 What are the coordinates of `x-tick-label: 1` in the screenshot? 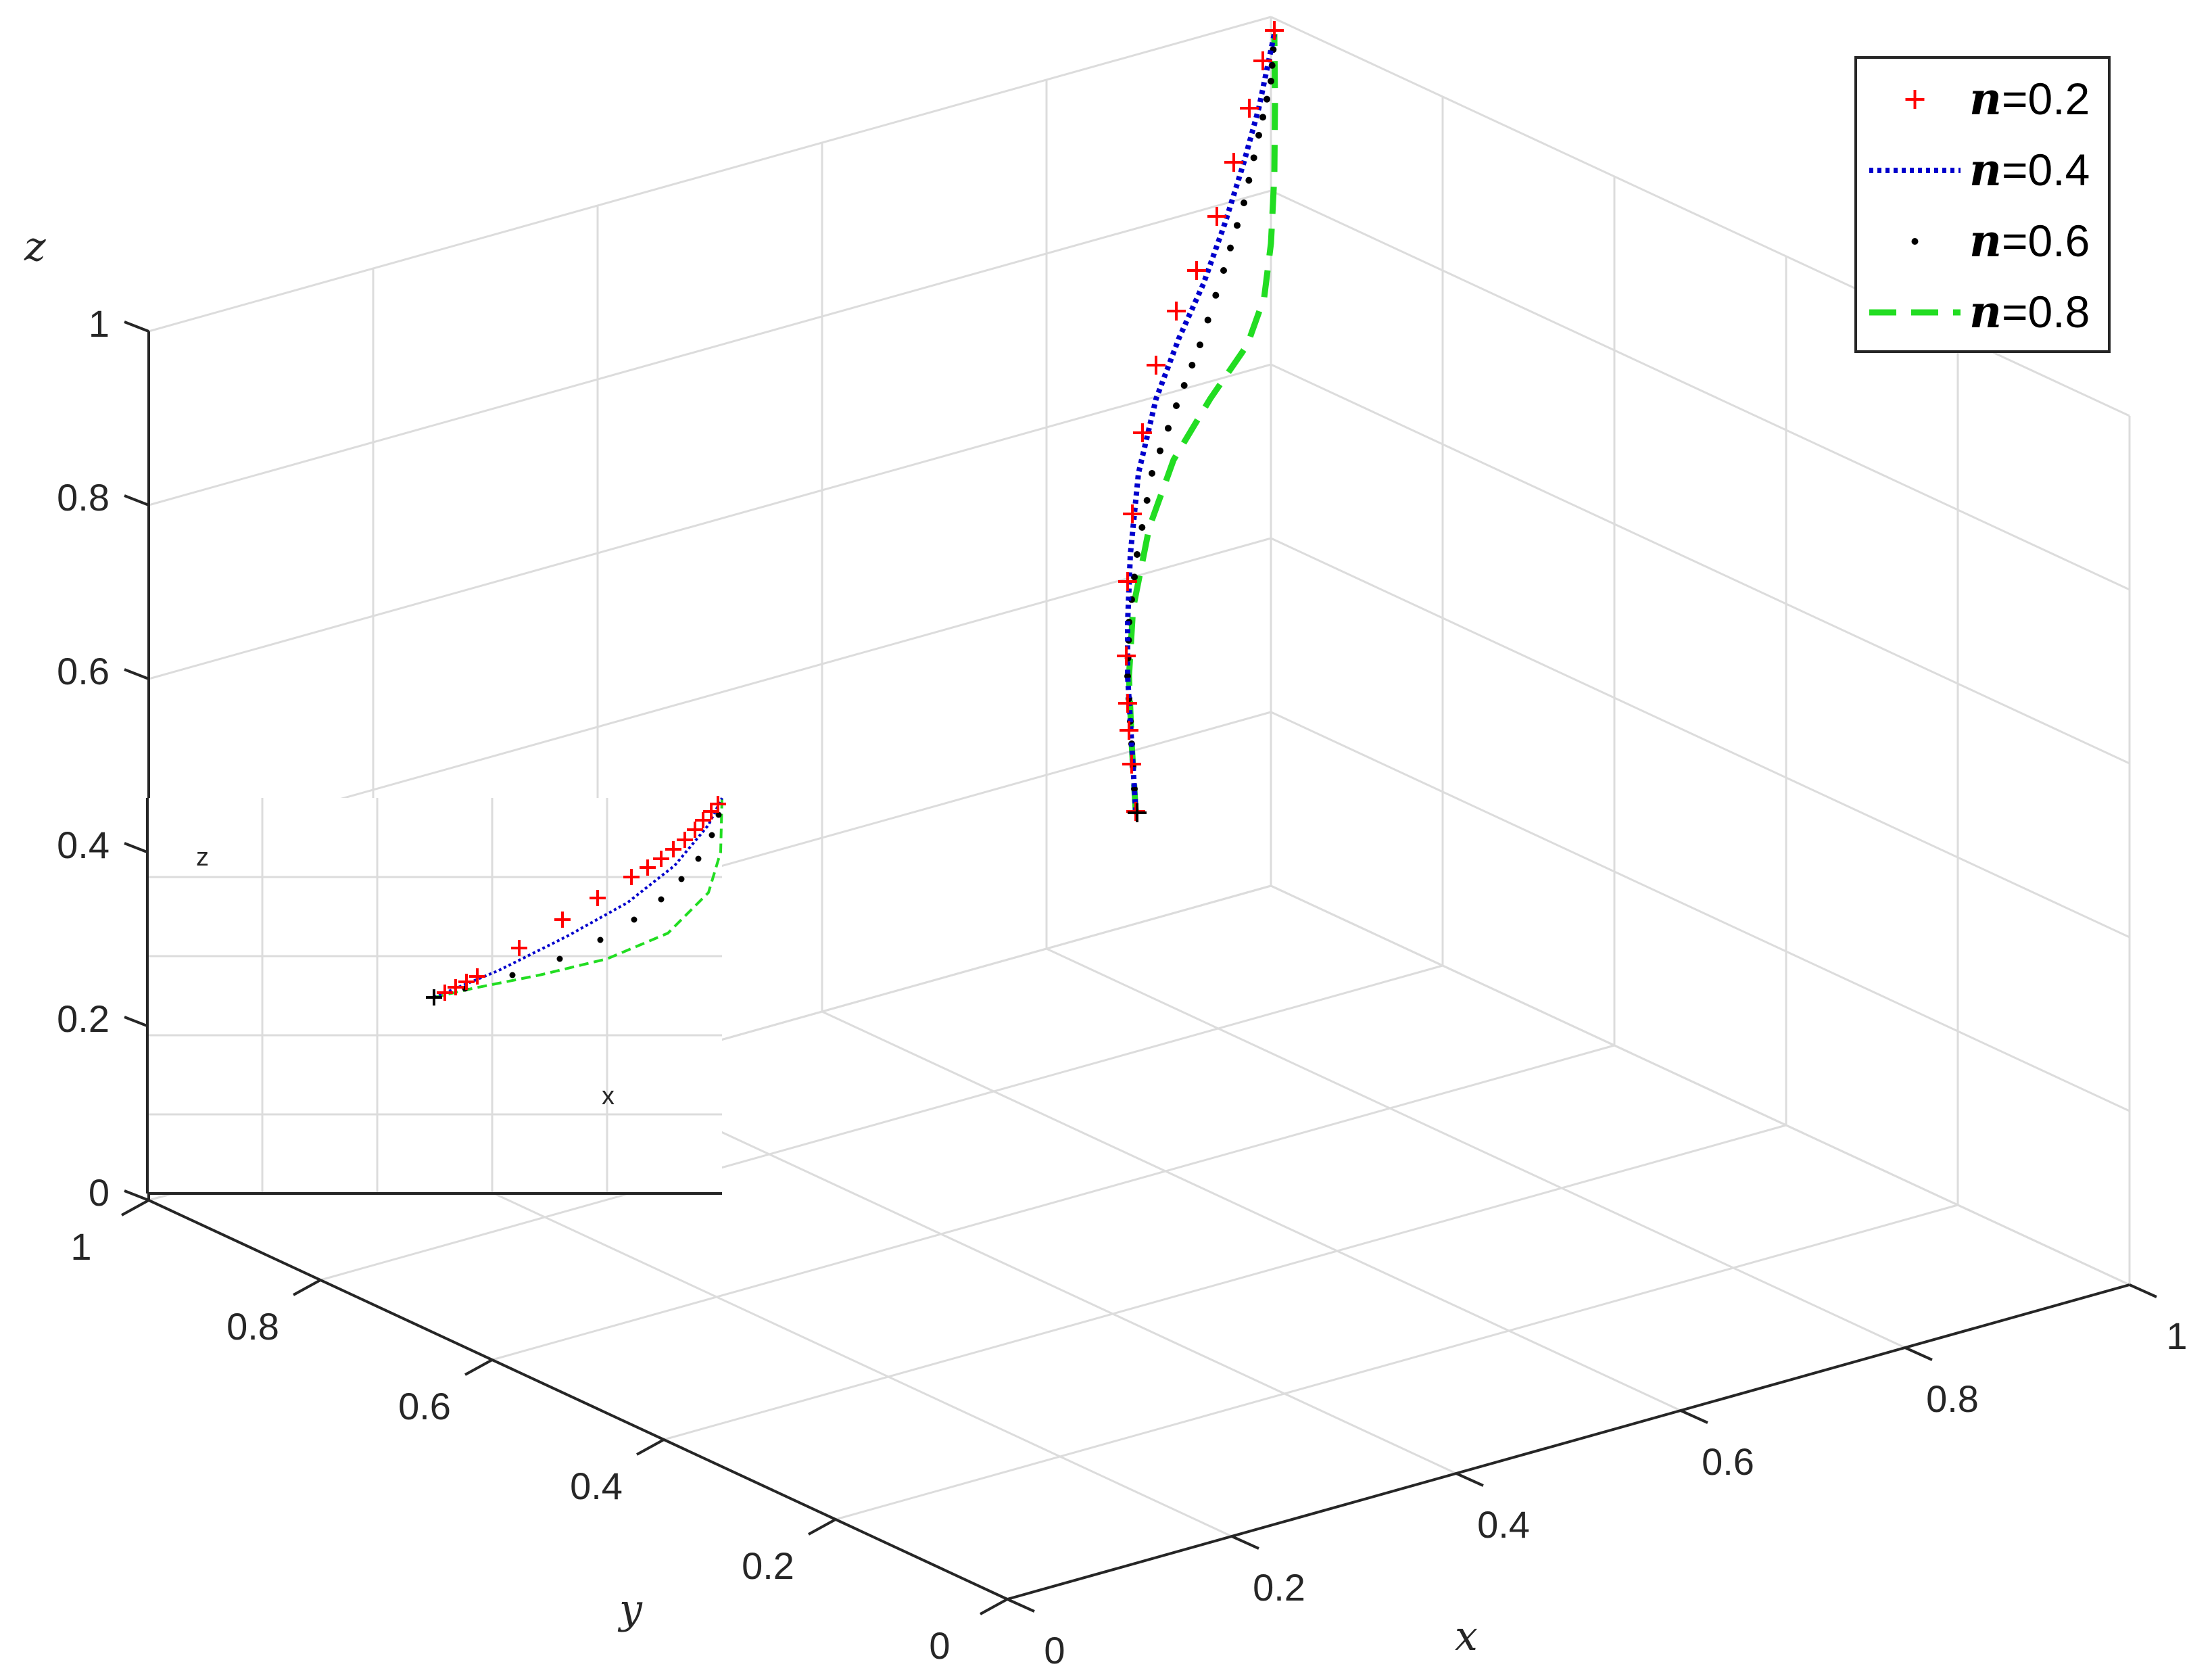 It's located at (2176, 1336).